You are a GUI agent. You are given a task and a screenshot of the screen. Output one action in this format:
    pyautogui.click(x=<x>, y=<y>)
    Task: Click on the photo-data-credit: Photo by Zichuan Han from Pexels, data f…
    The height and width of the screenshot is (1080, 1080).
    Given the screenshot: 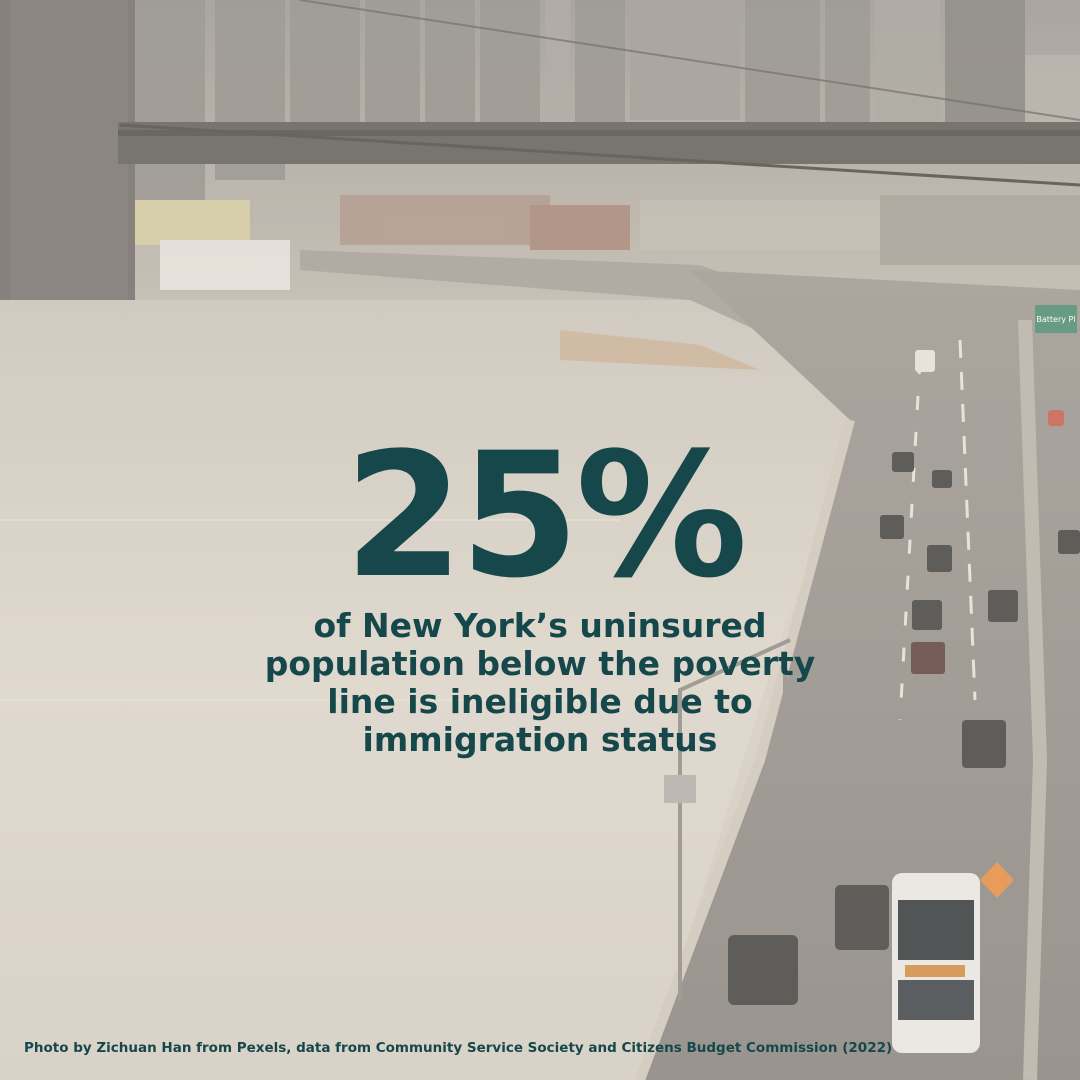 What is the action you would take?
    pyautogui.click(x=458, y=1048)
    